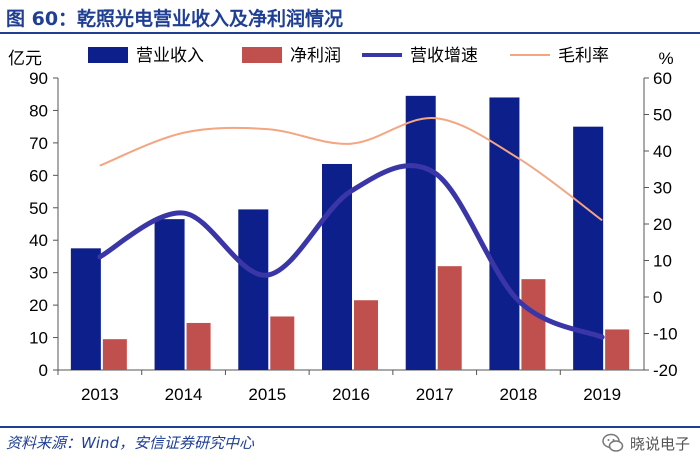 The height and width of the screenshot is (465, 700). Describe the element at coordinates (665, 58) in the screenshot. I see `y-axis-right-label: %` at that location.